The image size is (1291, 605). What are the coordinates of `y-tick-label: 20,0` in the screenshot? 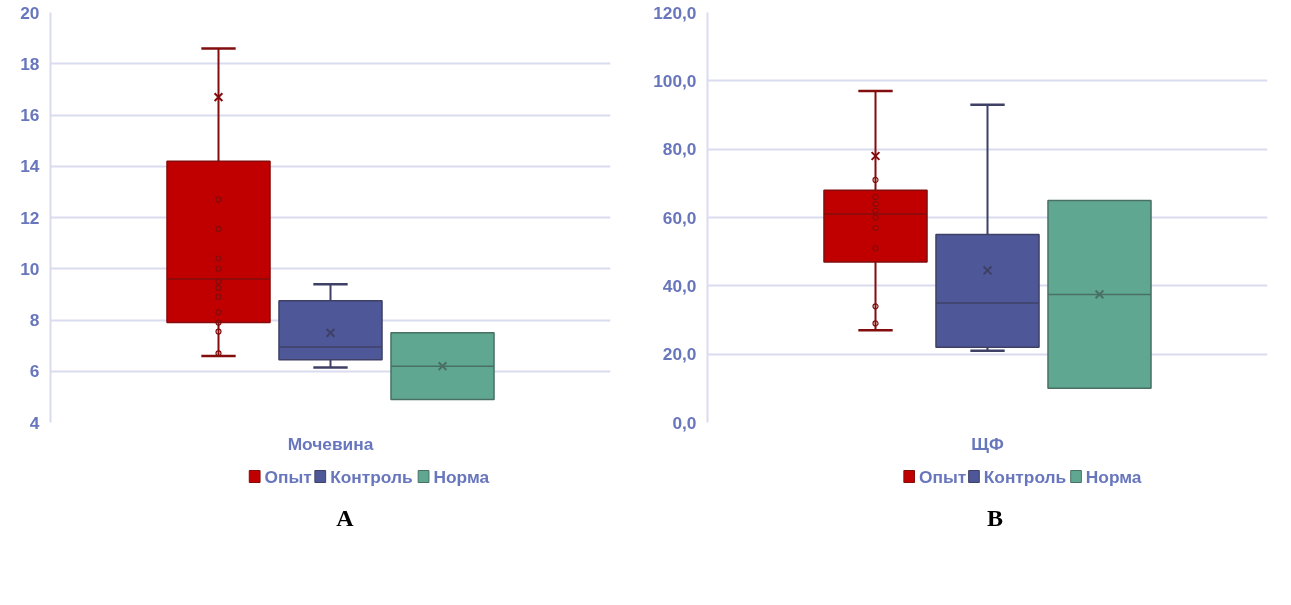 It's located at (679, 354).